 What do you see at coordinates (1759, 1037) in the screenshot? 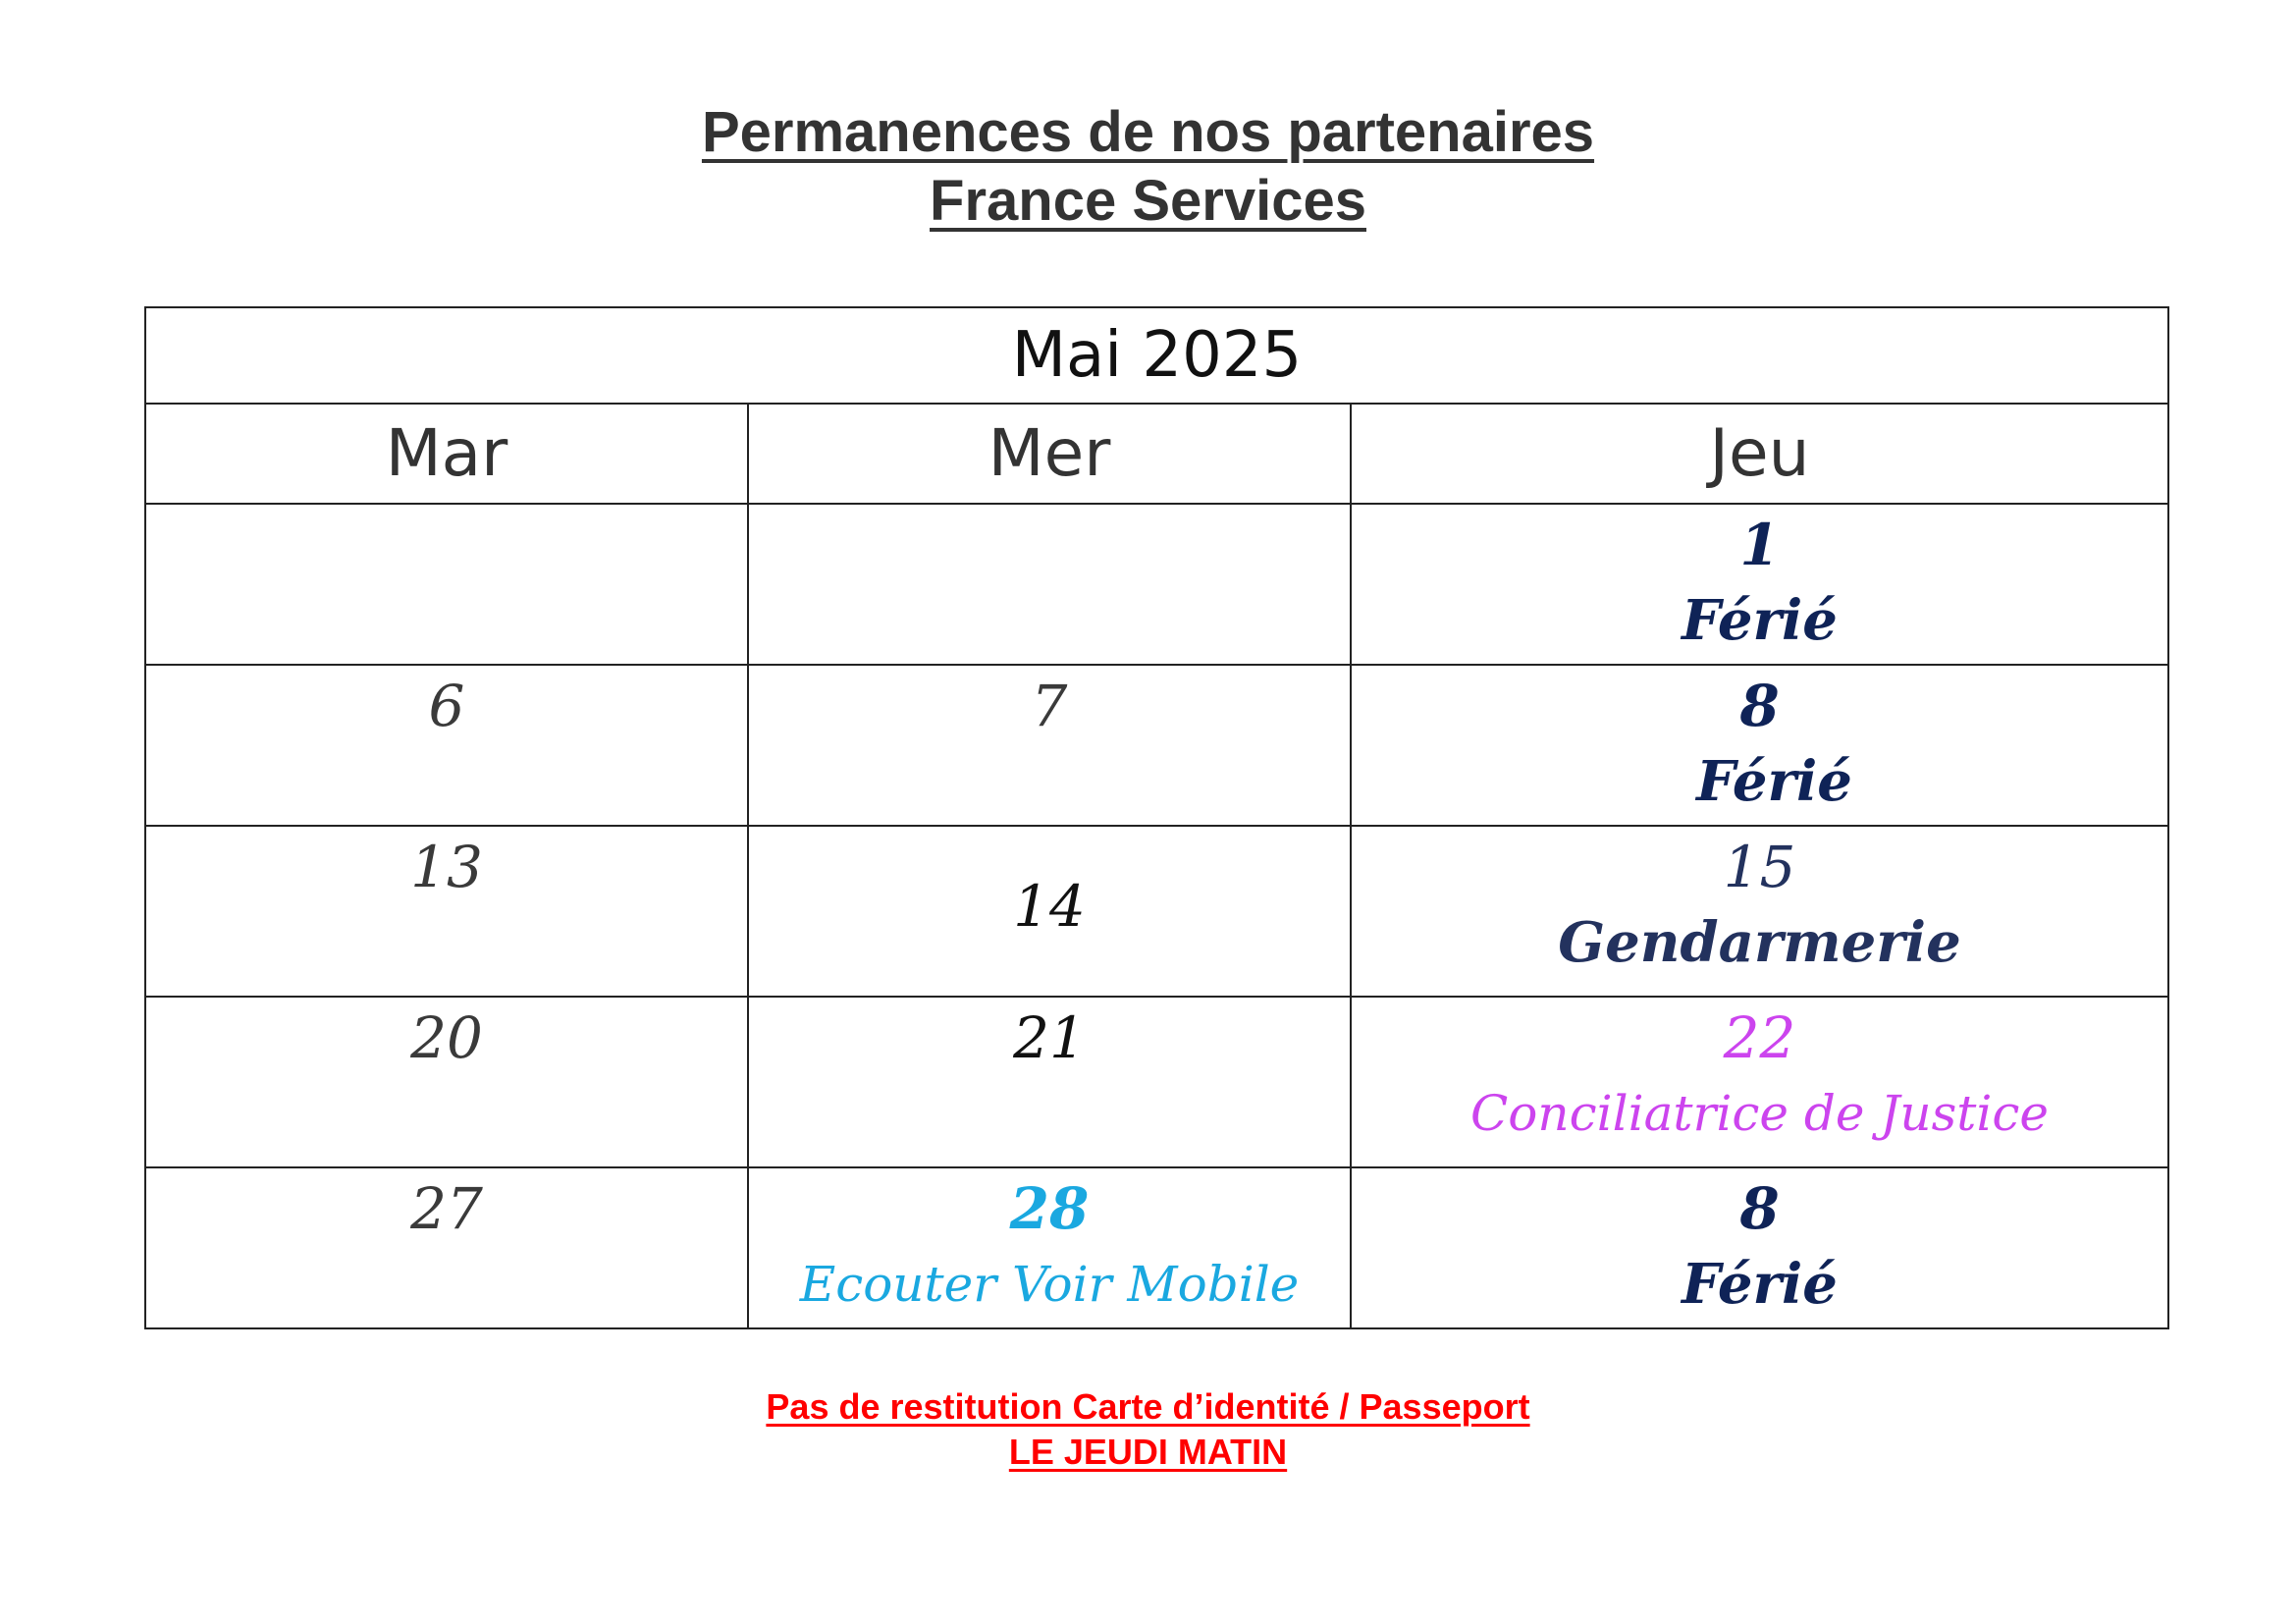
I see `day-number: 22` at bounding box center [1759, 1037].